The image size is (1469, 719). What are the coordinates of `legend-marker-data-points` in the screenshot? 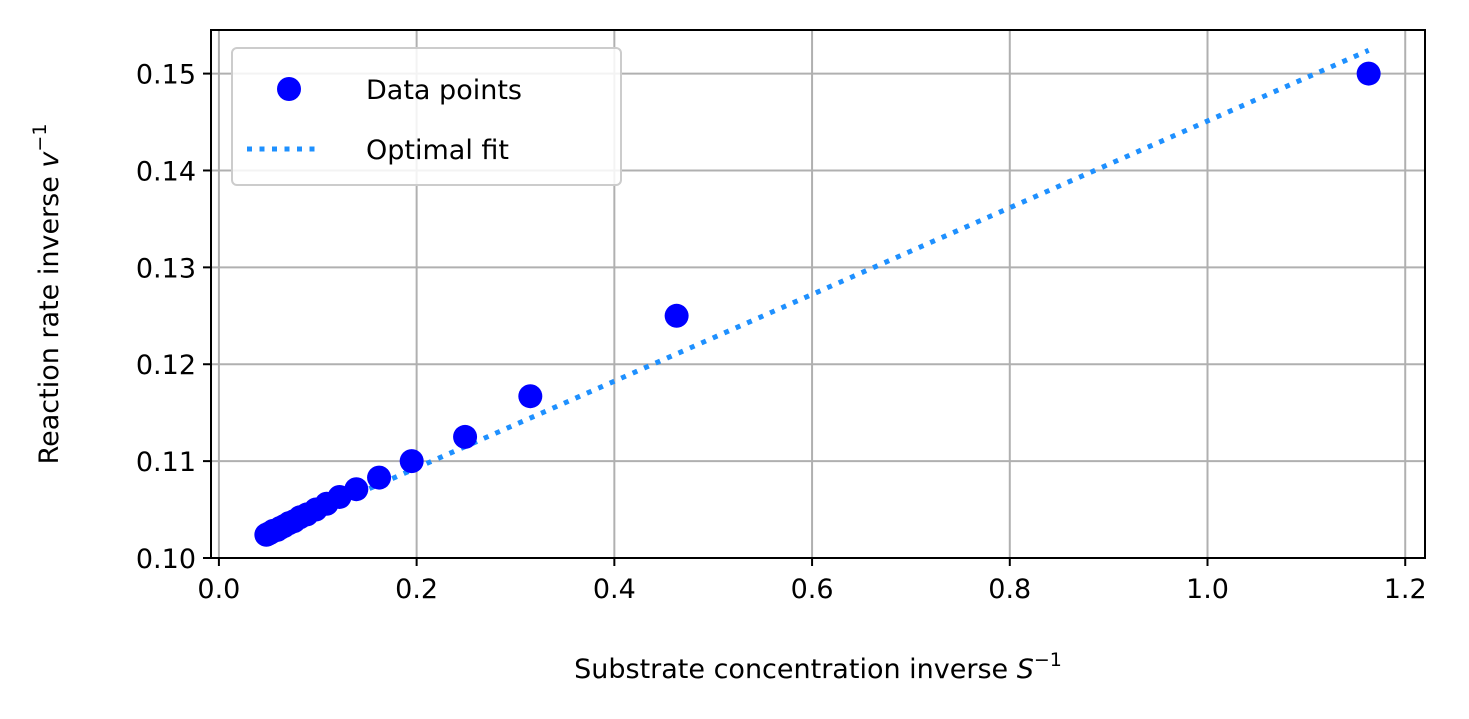 It's located at (289, 89).